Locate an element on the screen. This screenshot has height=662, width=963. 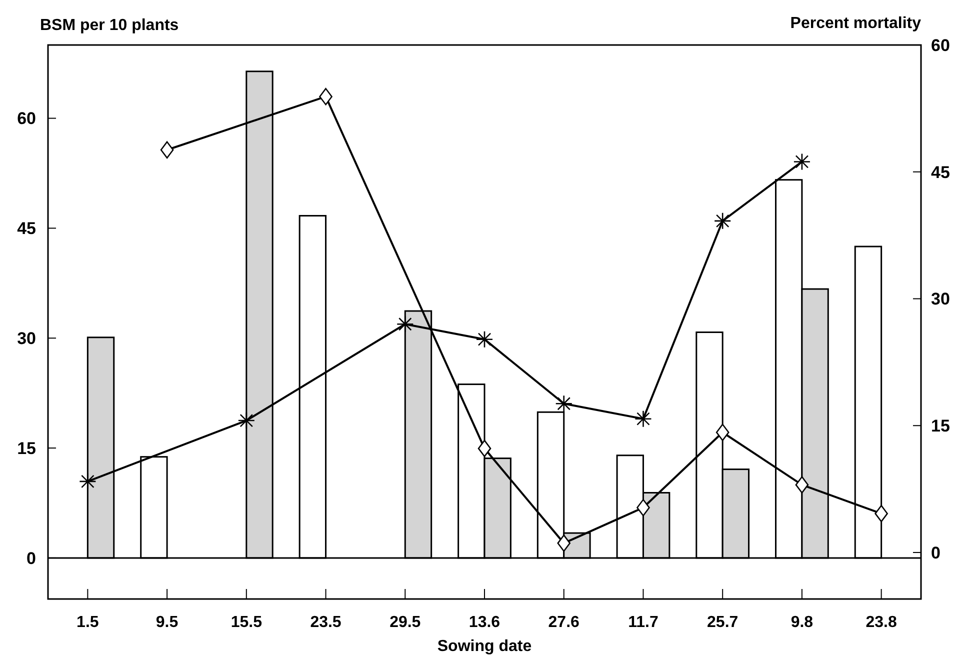
x-tick-label: 9.5 is located at coordinates (167, 622).